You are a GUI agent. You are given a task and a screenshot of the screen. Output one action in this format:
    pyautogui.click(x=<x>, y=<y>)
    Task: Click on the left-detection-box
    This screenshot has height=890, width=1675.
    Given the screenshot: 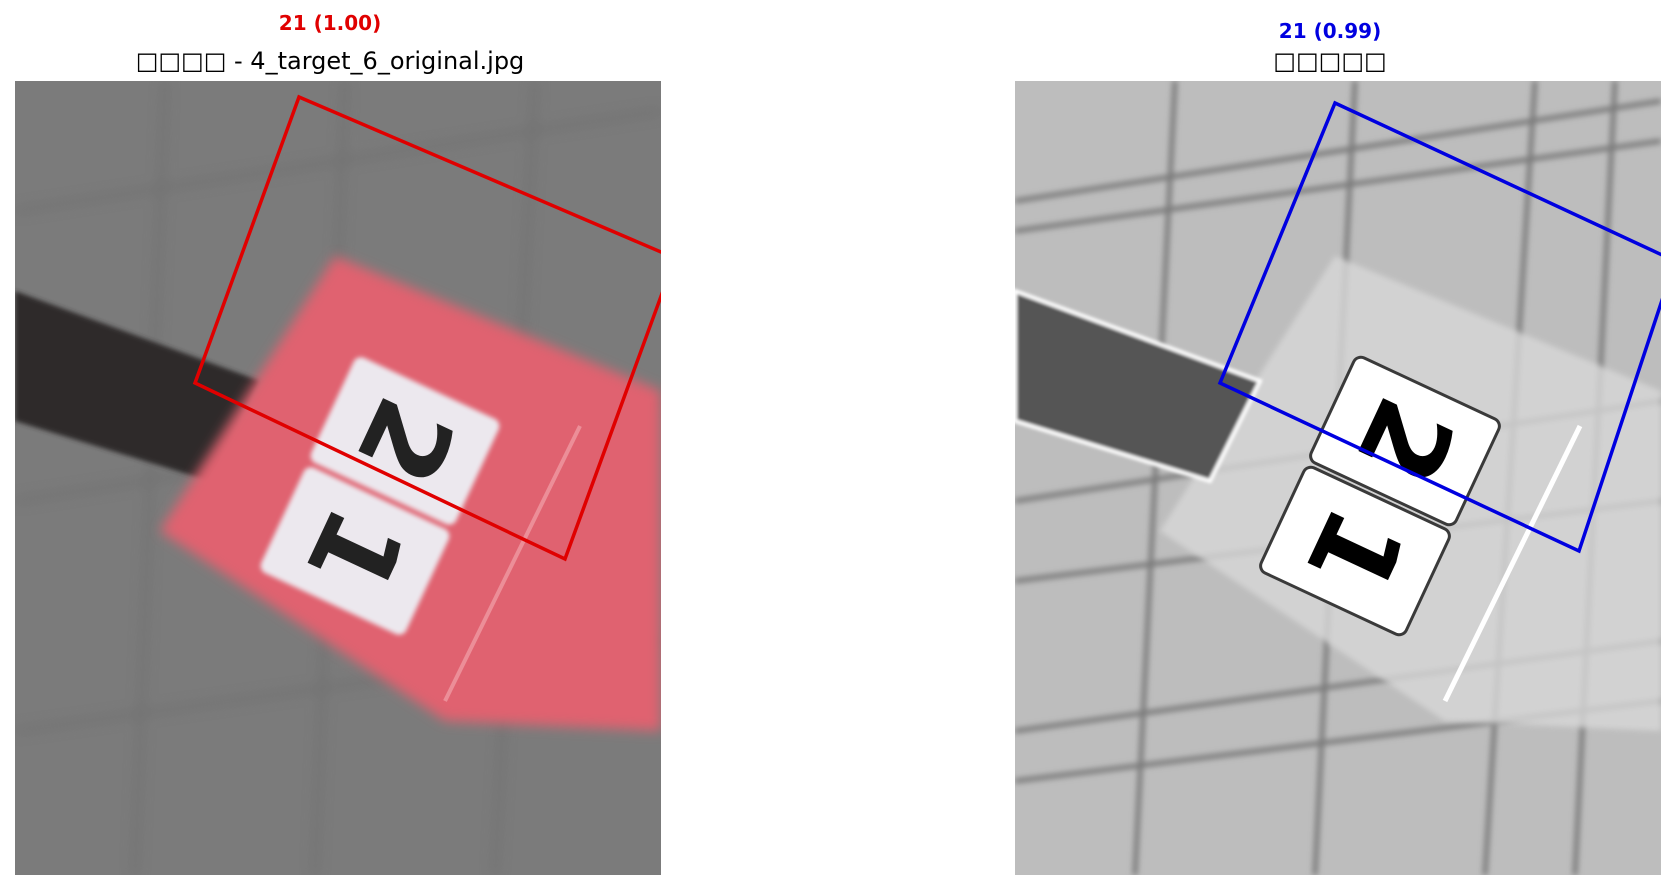 What is the action you would take?
    pyautogui.click(x=426, y=328)
    